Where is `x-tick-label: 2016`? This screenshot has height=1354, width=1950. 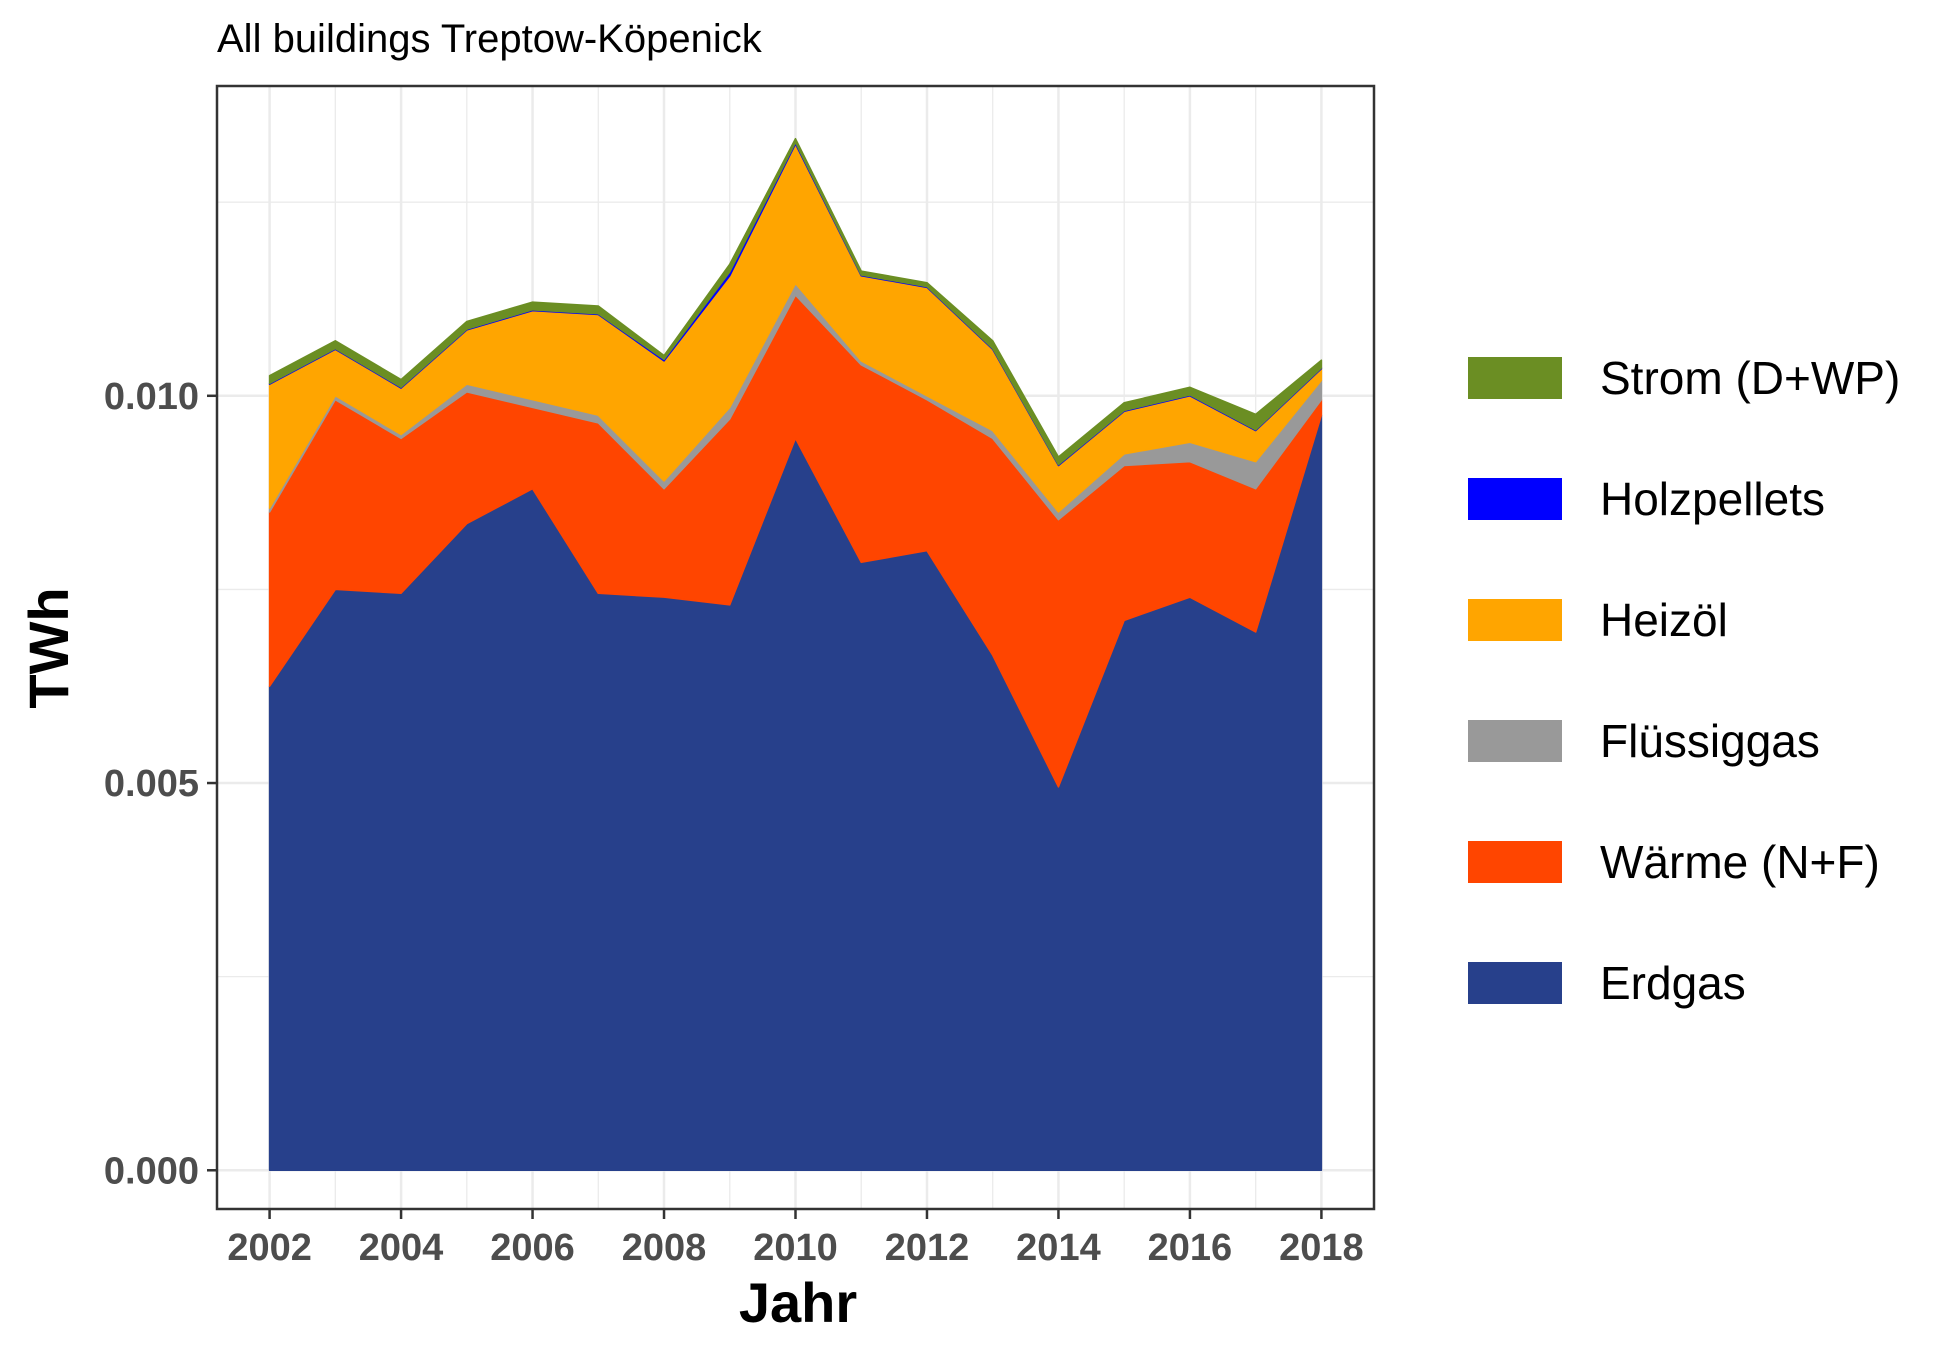
x-tick-label: 2016 is located at coordinates (1190, 1248).